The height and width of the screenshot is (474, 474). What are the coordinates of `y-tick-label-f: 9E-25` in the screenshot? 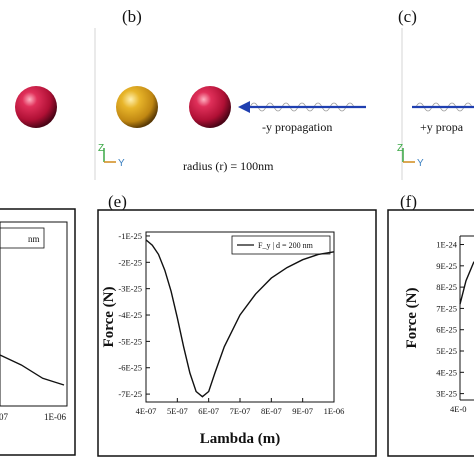 It's located at (446, 266).